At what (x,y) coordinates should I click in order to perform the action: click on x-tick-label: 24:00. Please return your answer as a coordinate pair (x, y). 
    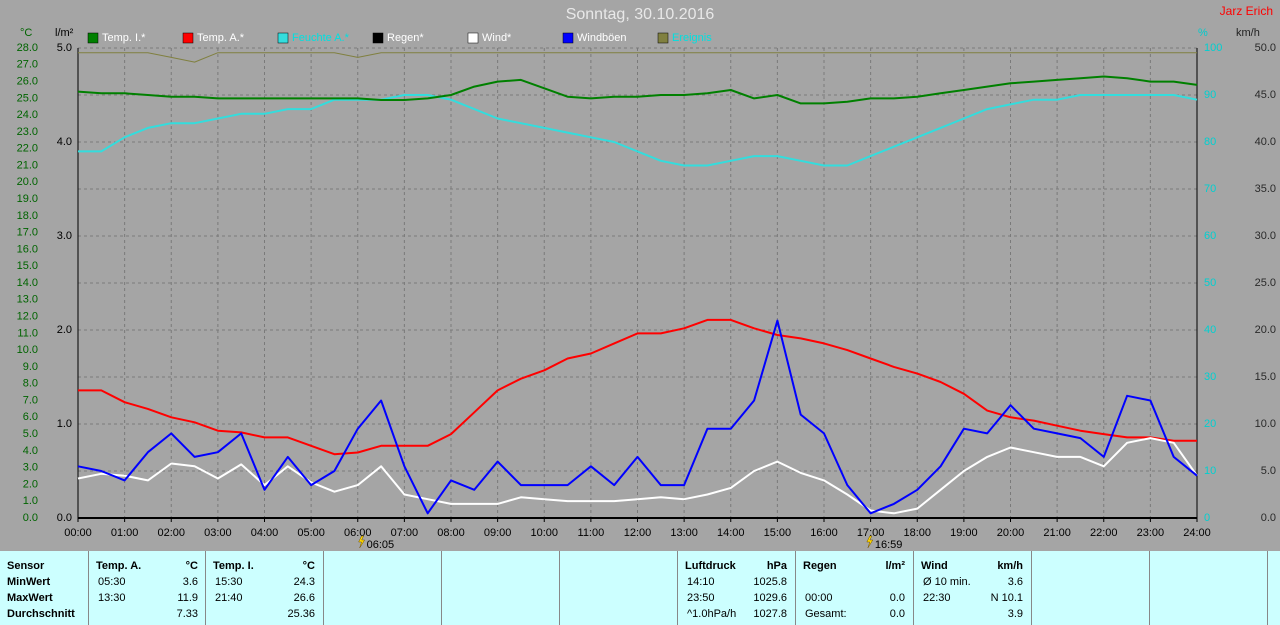
    Looking at the image, I should click on (1197, 533).